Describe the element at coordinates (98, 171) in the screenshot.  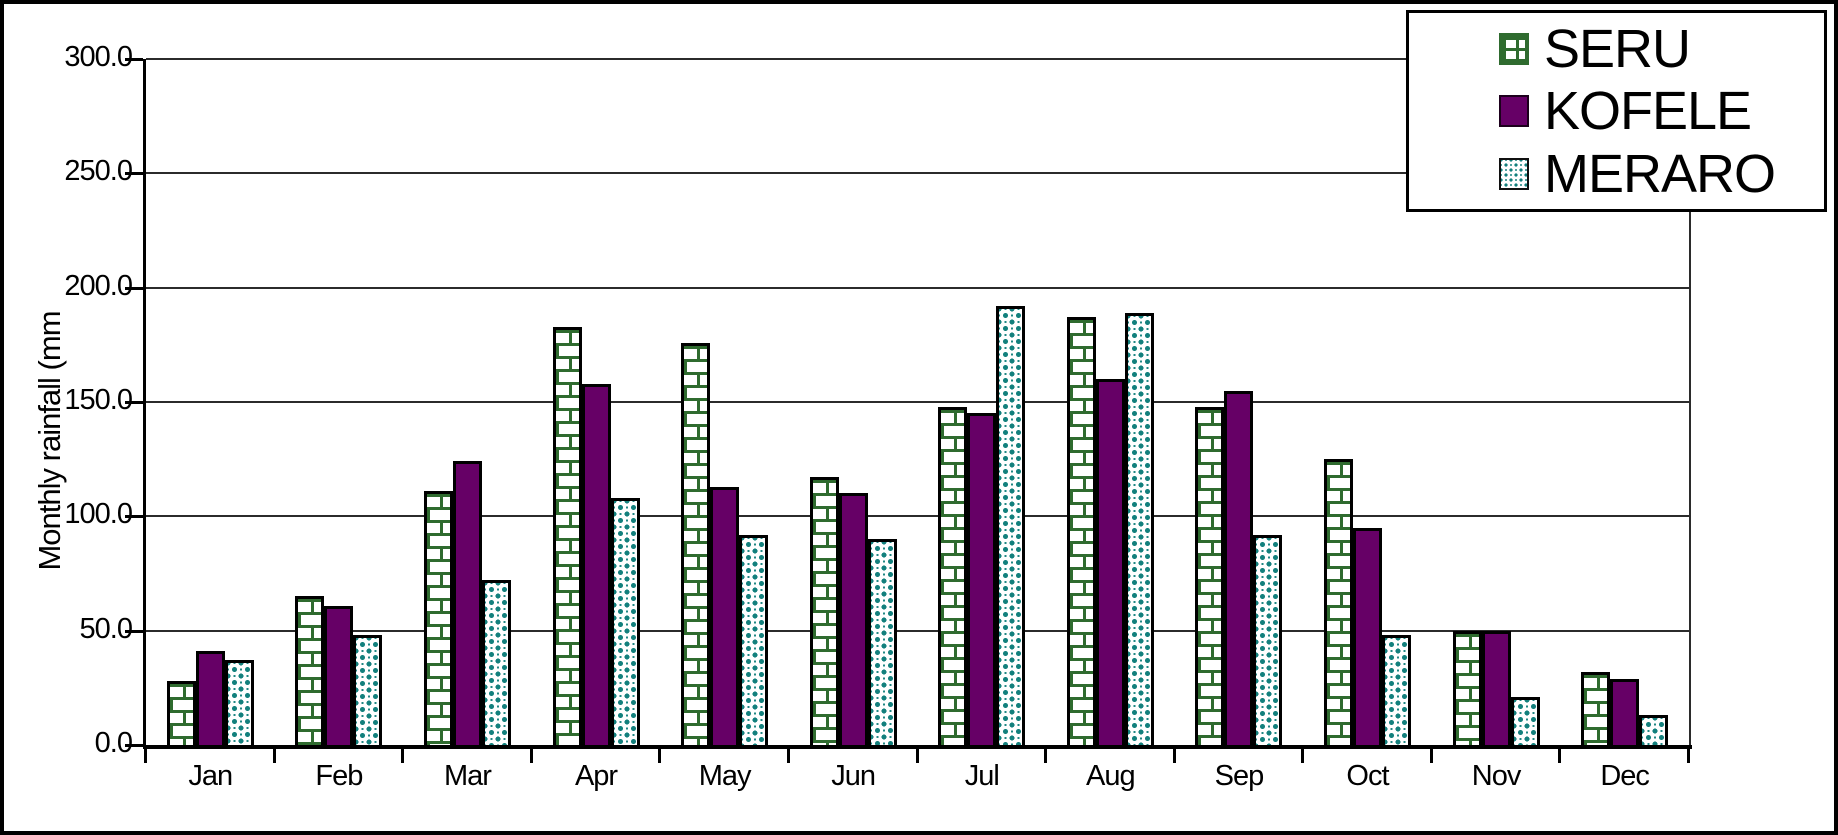
I see `y-tick-label-250: 250.0` at that location.